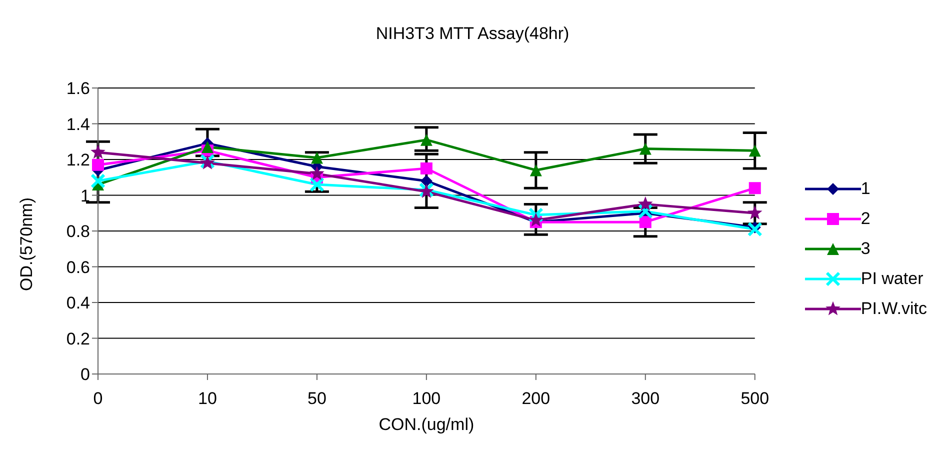 The width and height of the screenshot is (945, 452). What do you see at coordinates (26, 244) in the screenshot?
I see `y-axis-title: OD.(570nm)` at bounding box center [26, 244].